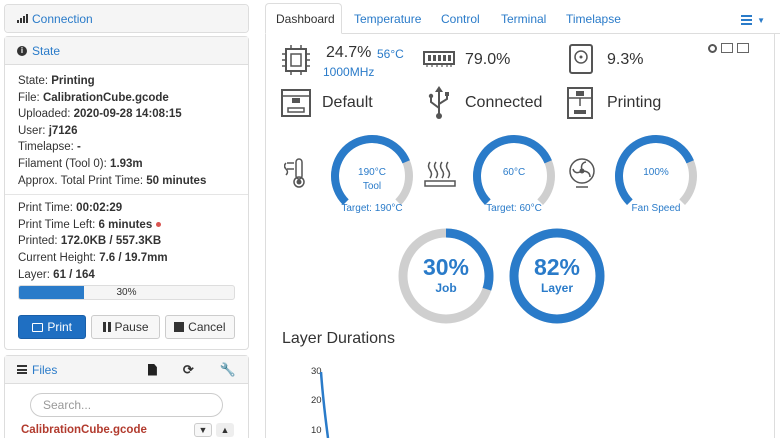 The width and height of the screenshot is (780, 438). What do you see at coordinates (514, 208) in the screenshot?
I see `bed-target: Target: 60°C` at bounding box center [514, 208].